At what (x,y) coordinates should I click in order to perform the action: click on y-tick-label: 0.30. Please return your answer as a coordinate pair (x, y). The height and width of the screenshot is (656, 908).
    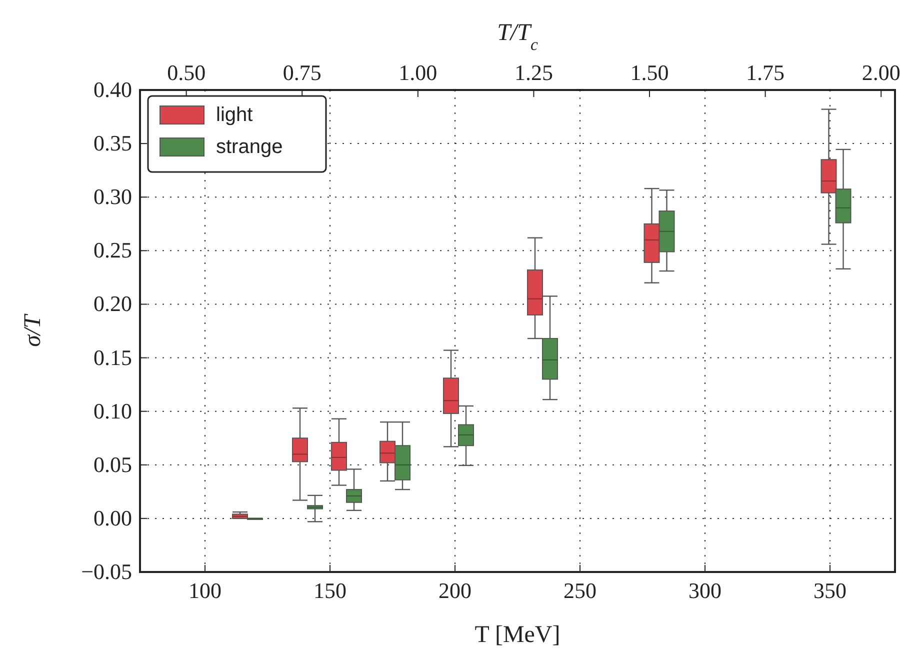
    Looking at the image, I should click on (113, 197).